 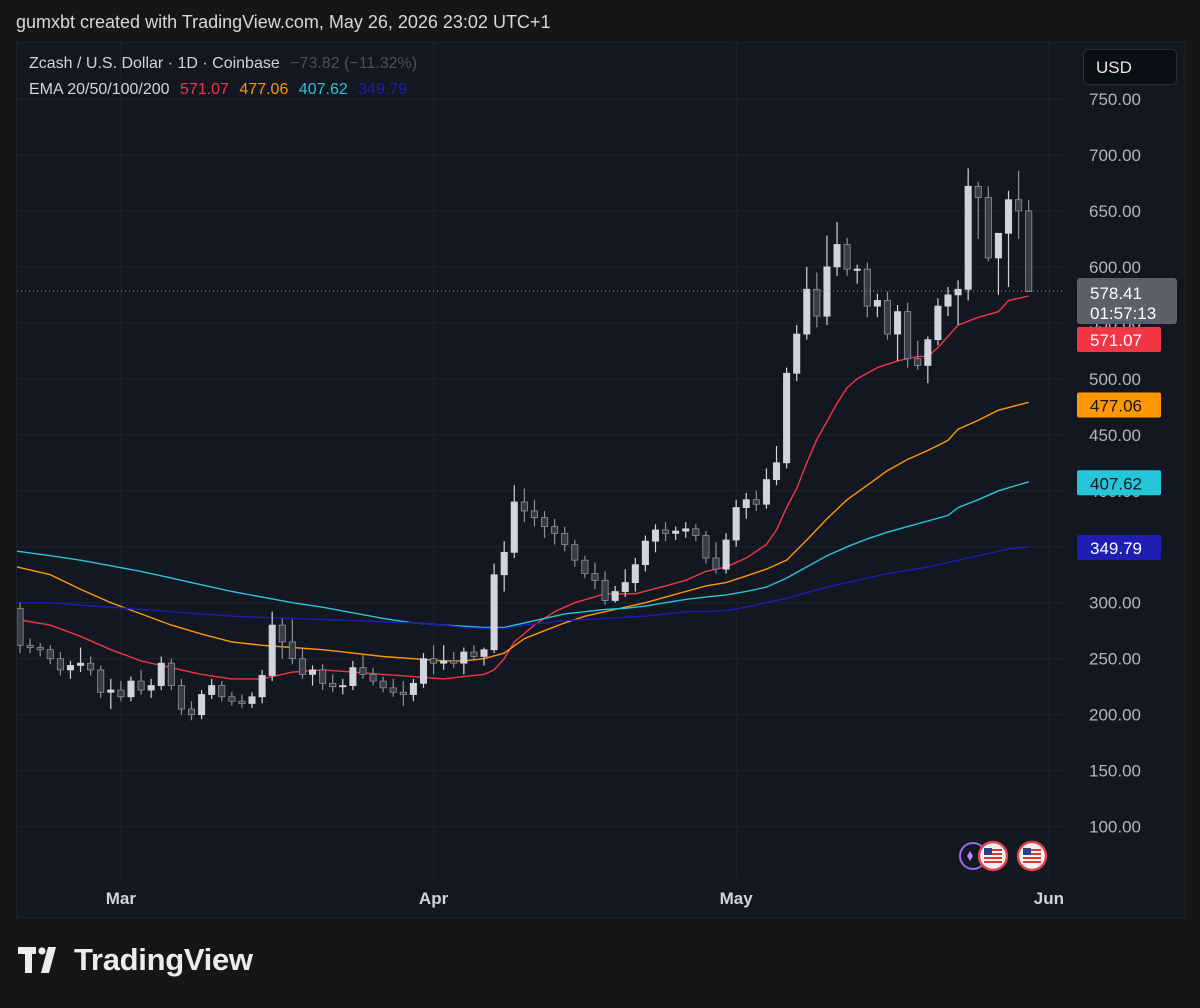 What do you see at coordinates (1115, 211) in the screenshot?
I see `y-tick-label: 650.00` at bounding box center [1115, 211].